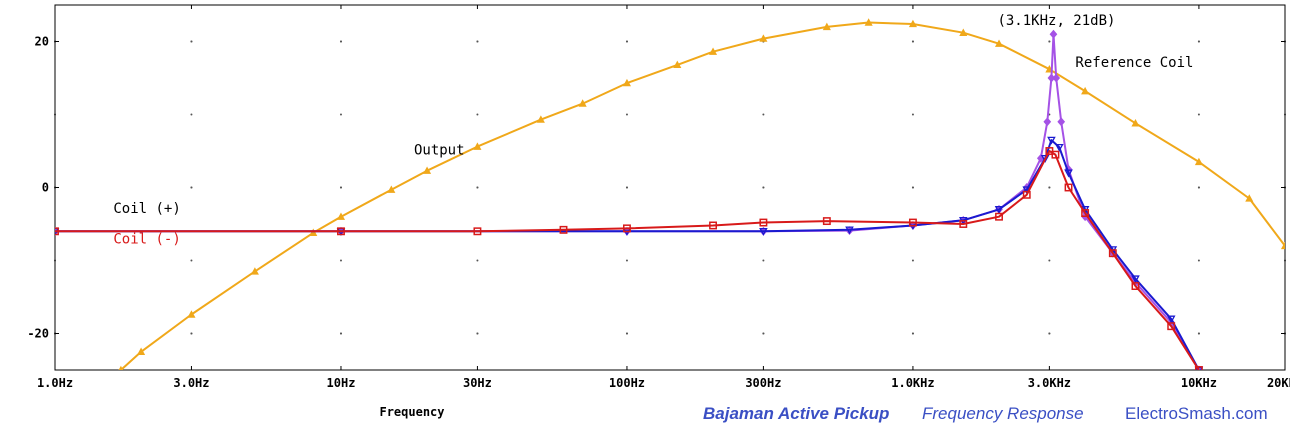 Image resolution: width=1290 pixels, height=430 pixels. I want to click on series-label: Coil (+), so click(146, 209).